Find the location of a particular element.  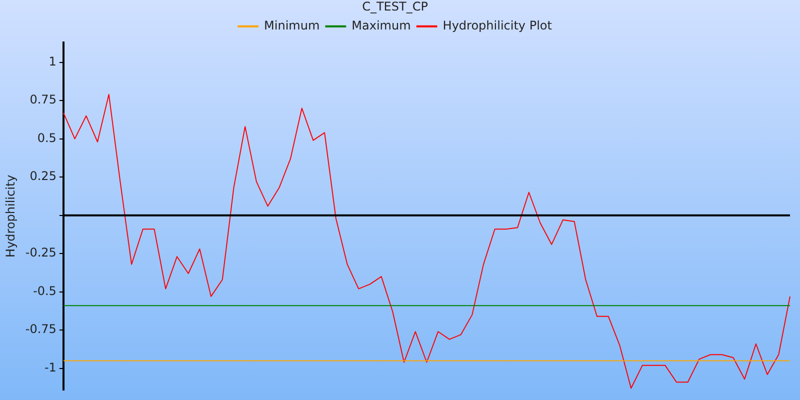

y-tick-label: -0.5 is located at coordinates (44, 291).